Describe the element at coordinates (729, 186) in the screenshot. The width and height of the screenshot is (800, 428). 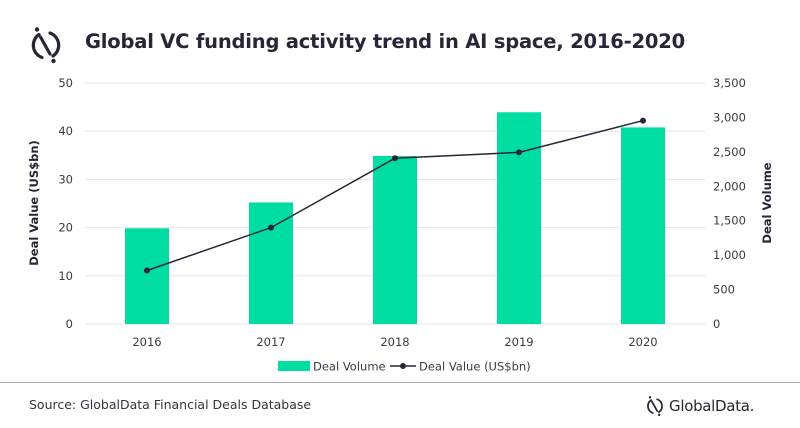
I see `right-tick-label: 2,000` at that location.